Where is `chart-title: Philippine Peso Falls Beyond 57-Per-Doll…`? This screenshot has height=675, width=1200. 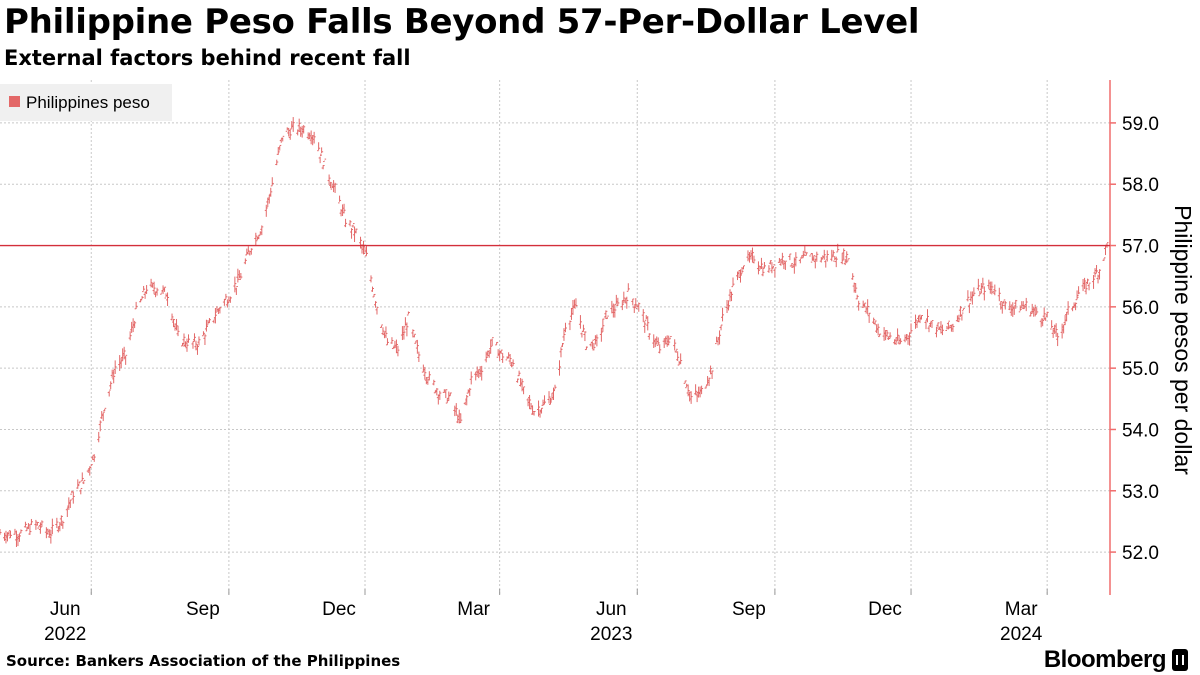
chart-title: Philippine Peso Falls Beyond 57-Per-Doll… is located at coordinates (462, 22).